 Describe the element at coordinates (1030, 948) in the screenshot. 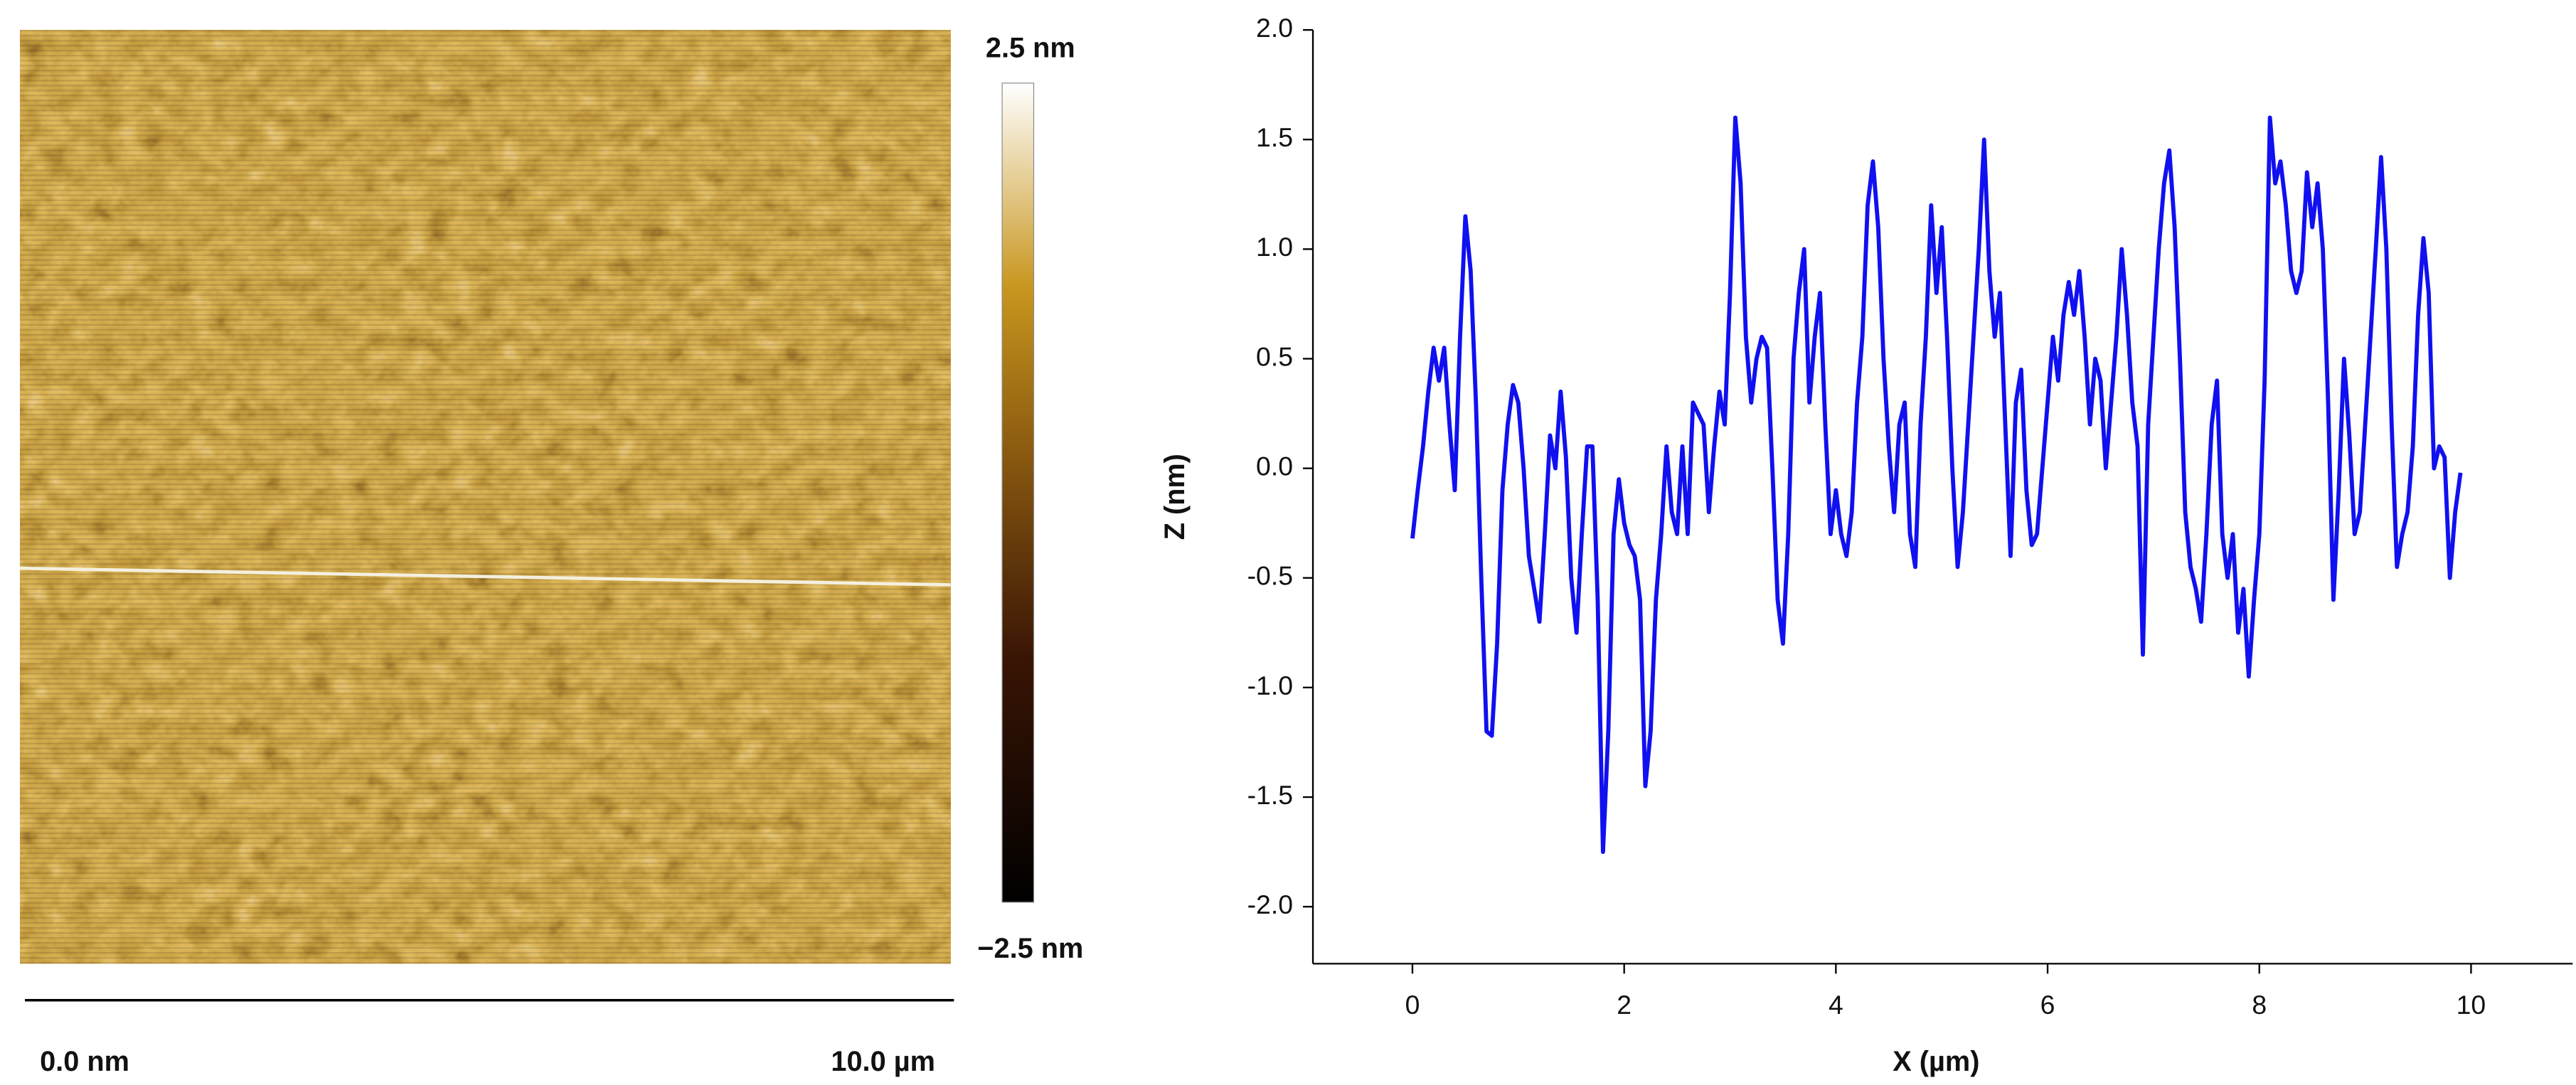

I see `colorbar-min-label: −2.5 nm` at that location.